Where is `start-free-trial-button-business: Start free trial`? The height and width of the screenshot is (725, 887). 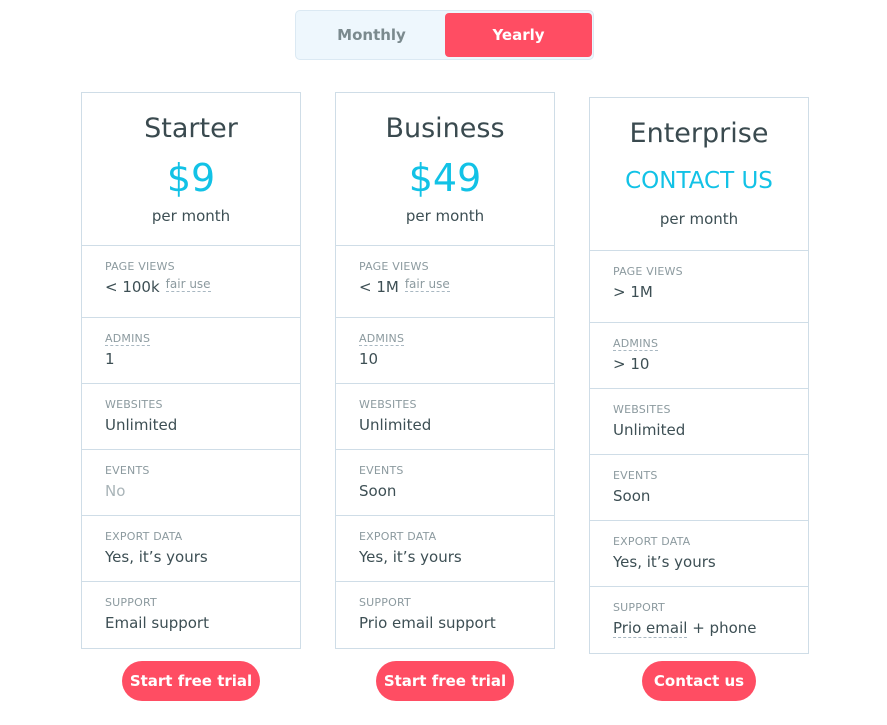 start-free-trial-button-business: Start free trial is located at coordinates (445, 681).